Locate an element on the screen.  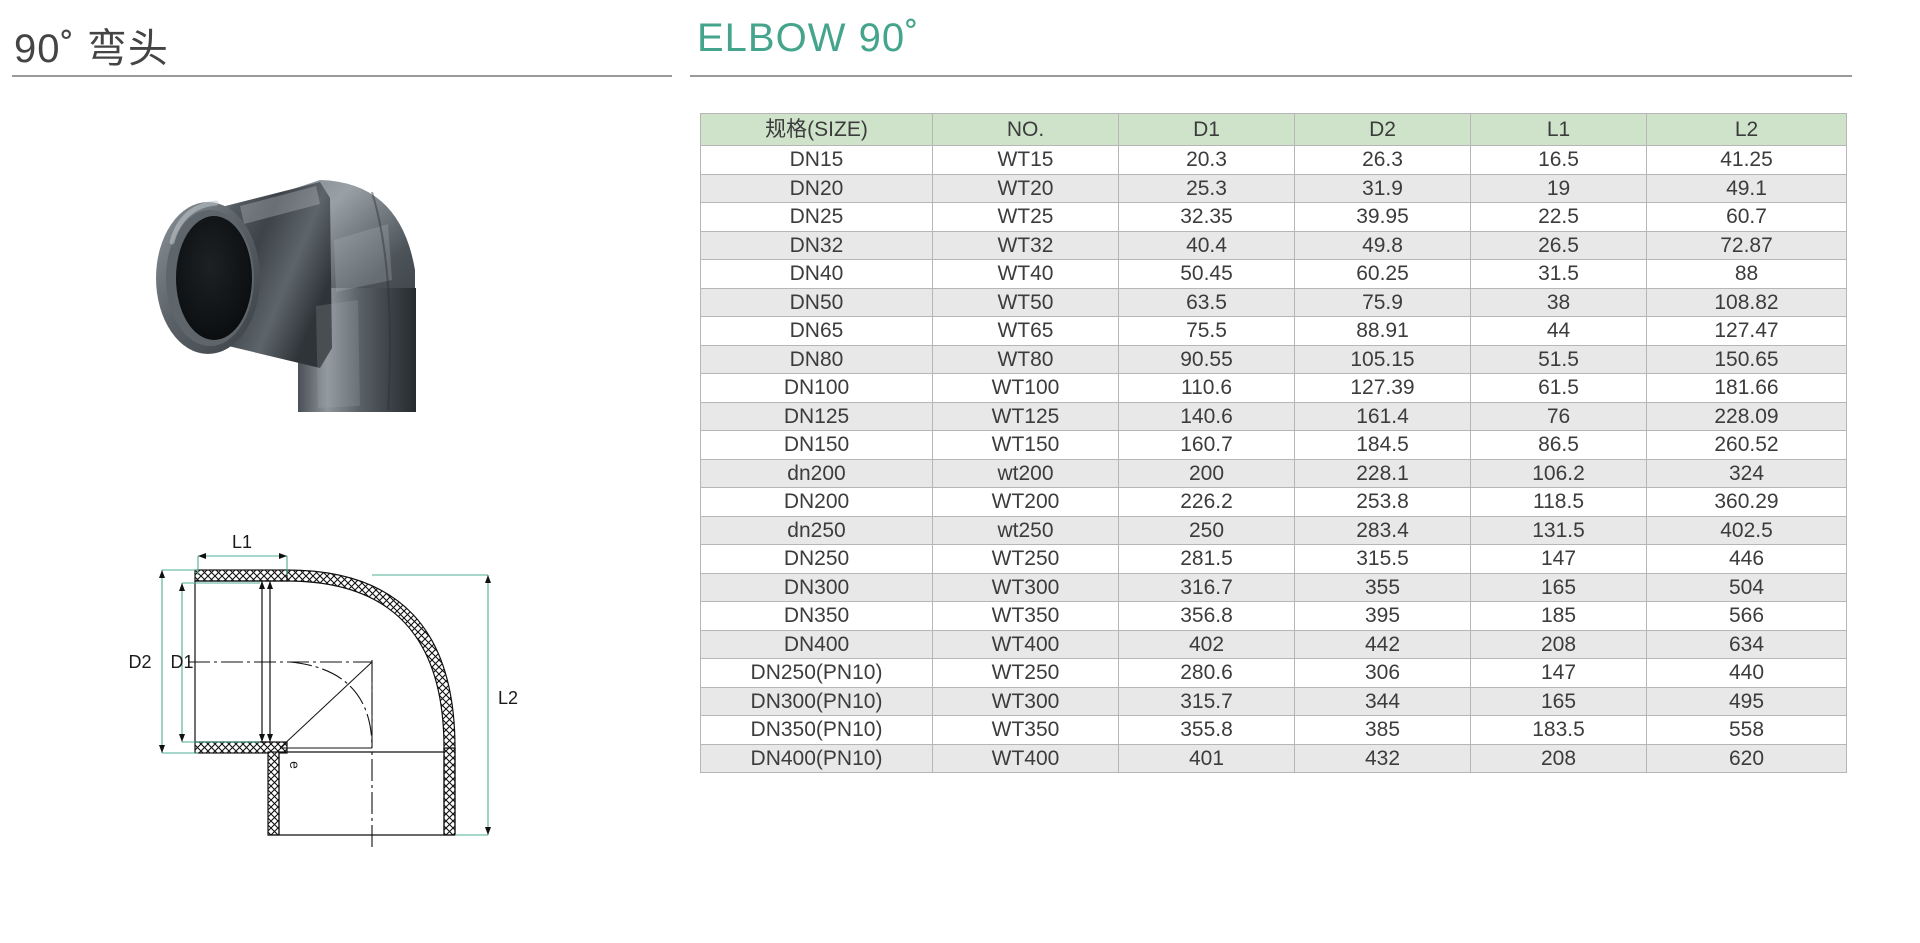
table-row: DN250 WT250 281.5 315.5 147 446 is located at coordinates (1273, 559).